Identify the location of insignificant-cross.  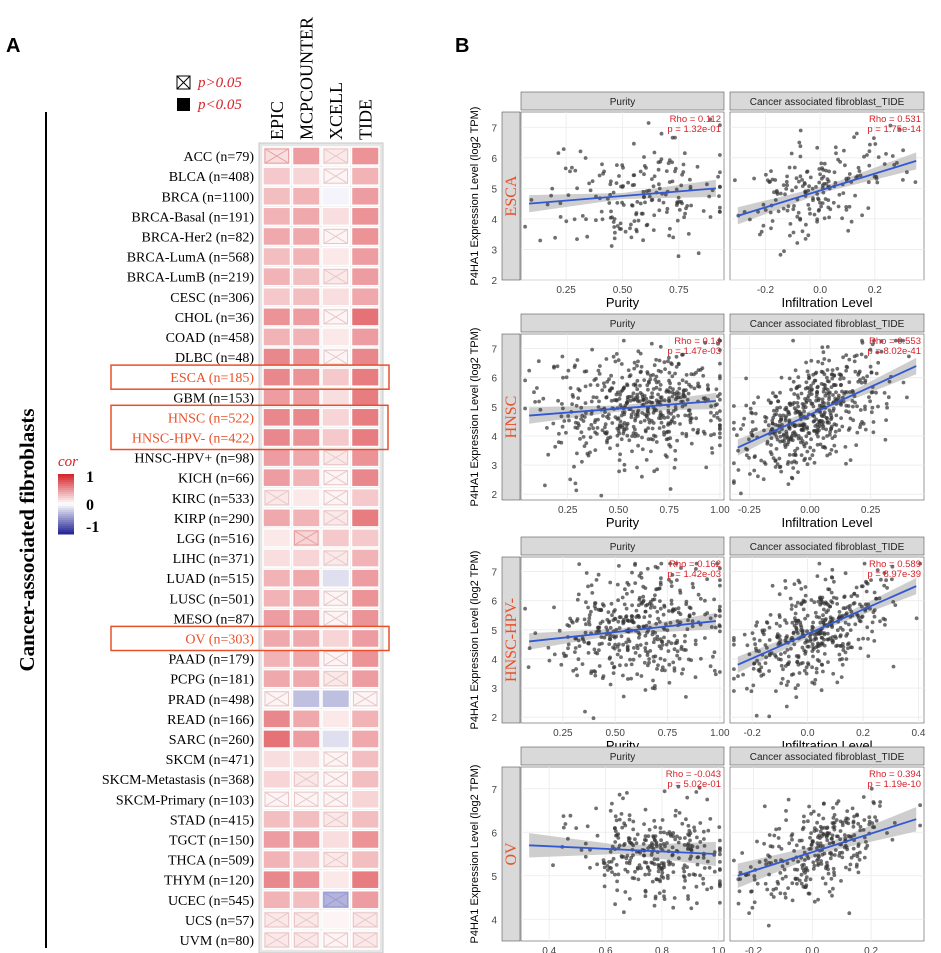
(335, 156).